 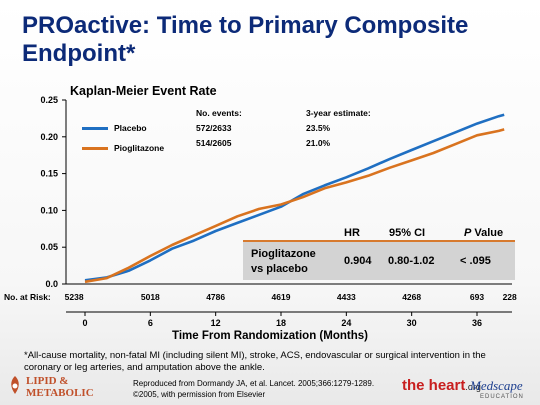 What do you see at coordinates (84, 323) in the screenshot?
I see `x-tick-label: 0` at bounding box center [84, 323].